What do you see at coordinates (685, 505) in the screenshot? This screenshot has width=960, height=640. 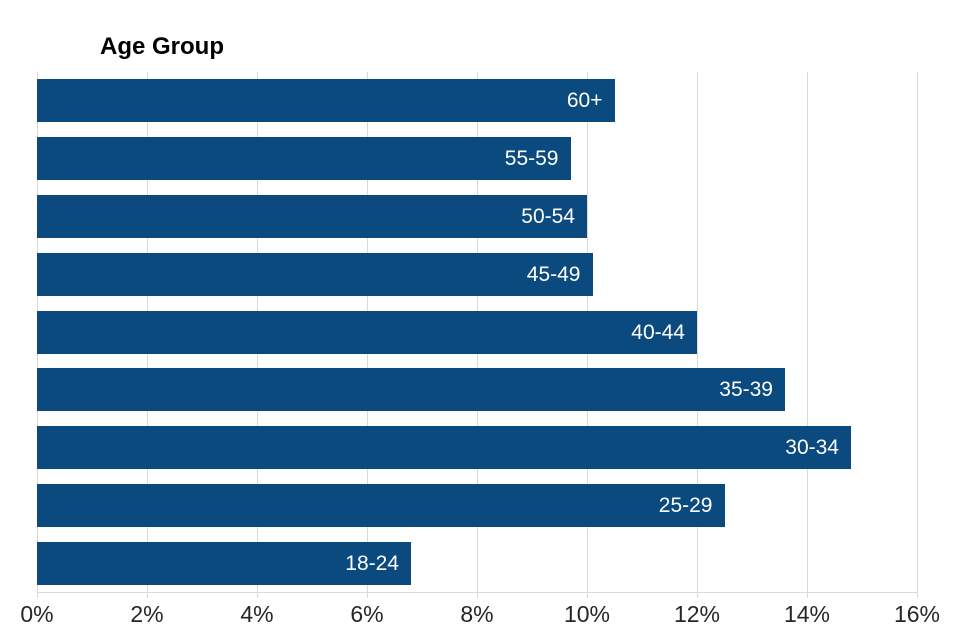 I see `bar-label: 25-29` at bounding box center [685, 505].